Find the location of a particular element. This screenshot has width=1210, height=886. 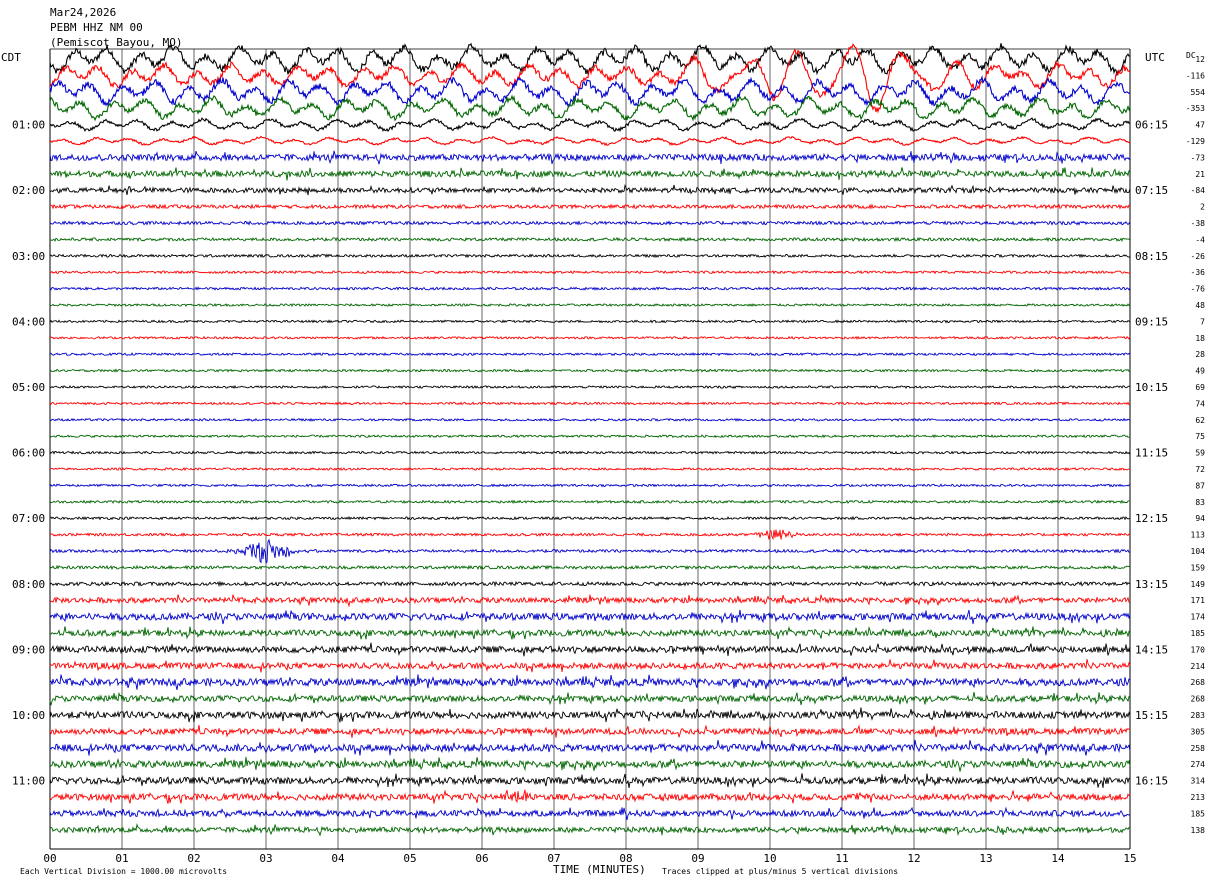

dc-offset-label: 258 is located at coordinates (1198, 748).